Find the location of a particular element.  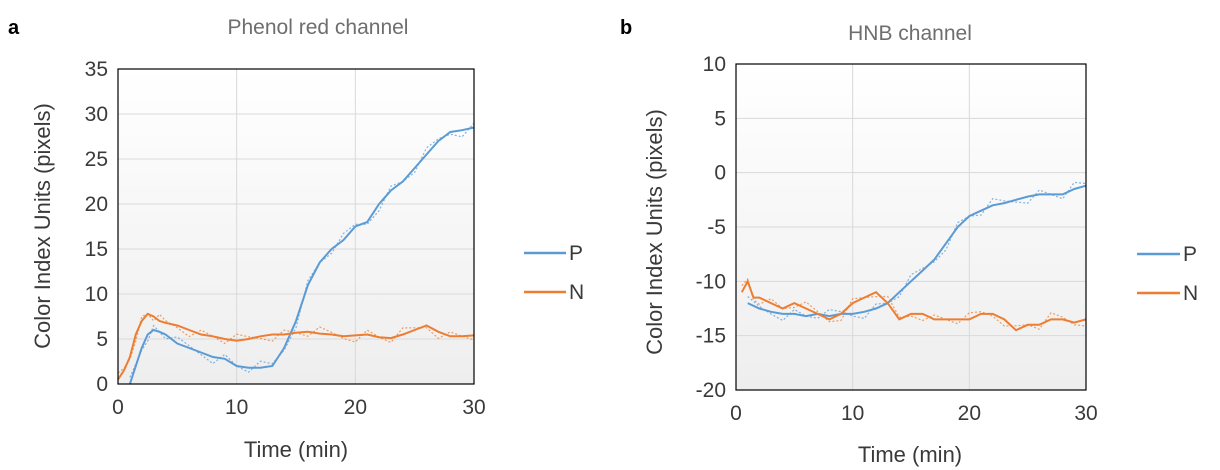

y-tick-label: -20 is located at coordinates (711, 390).